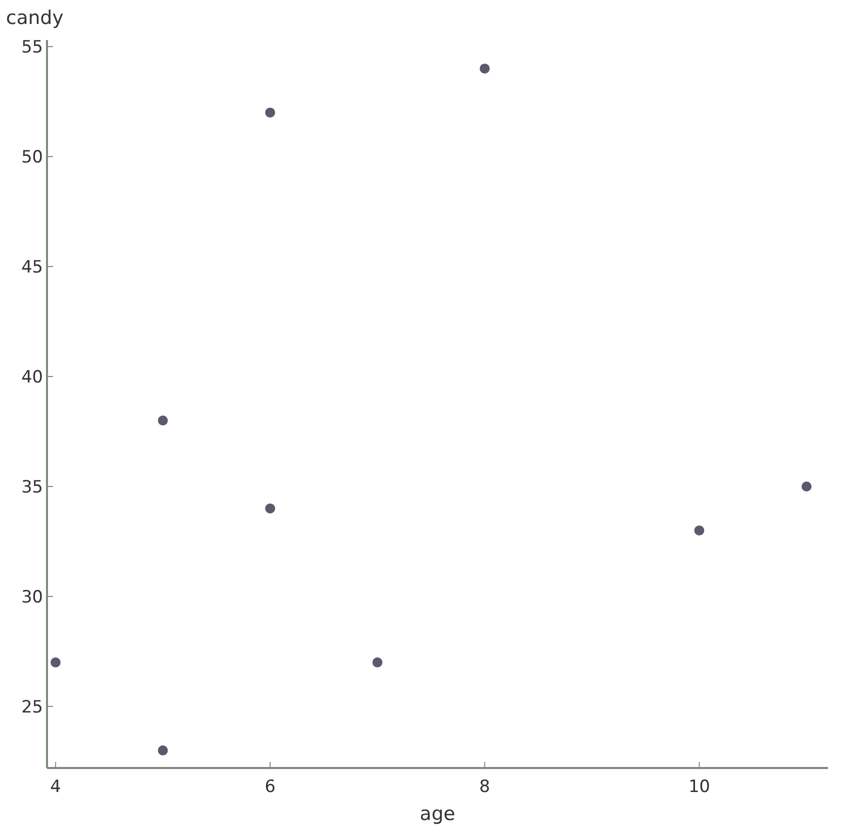 This screenshot has width=854, height=837. I want to click on x-tick-label: 8, so click(484, 787).